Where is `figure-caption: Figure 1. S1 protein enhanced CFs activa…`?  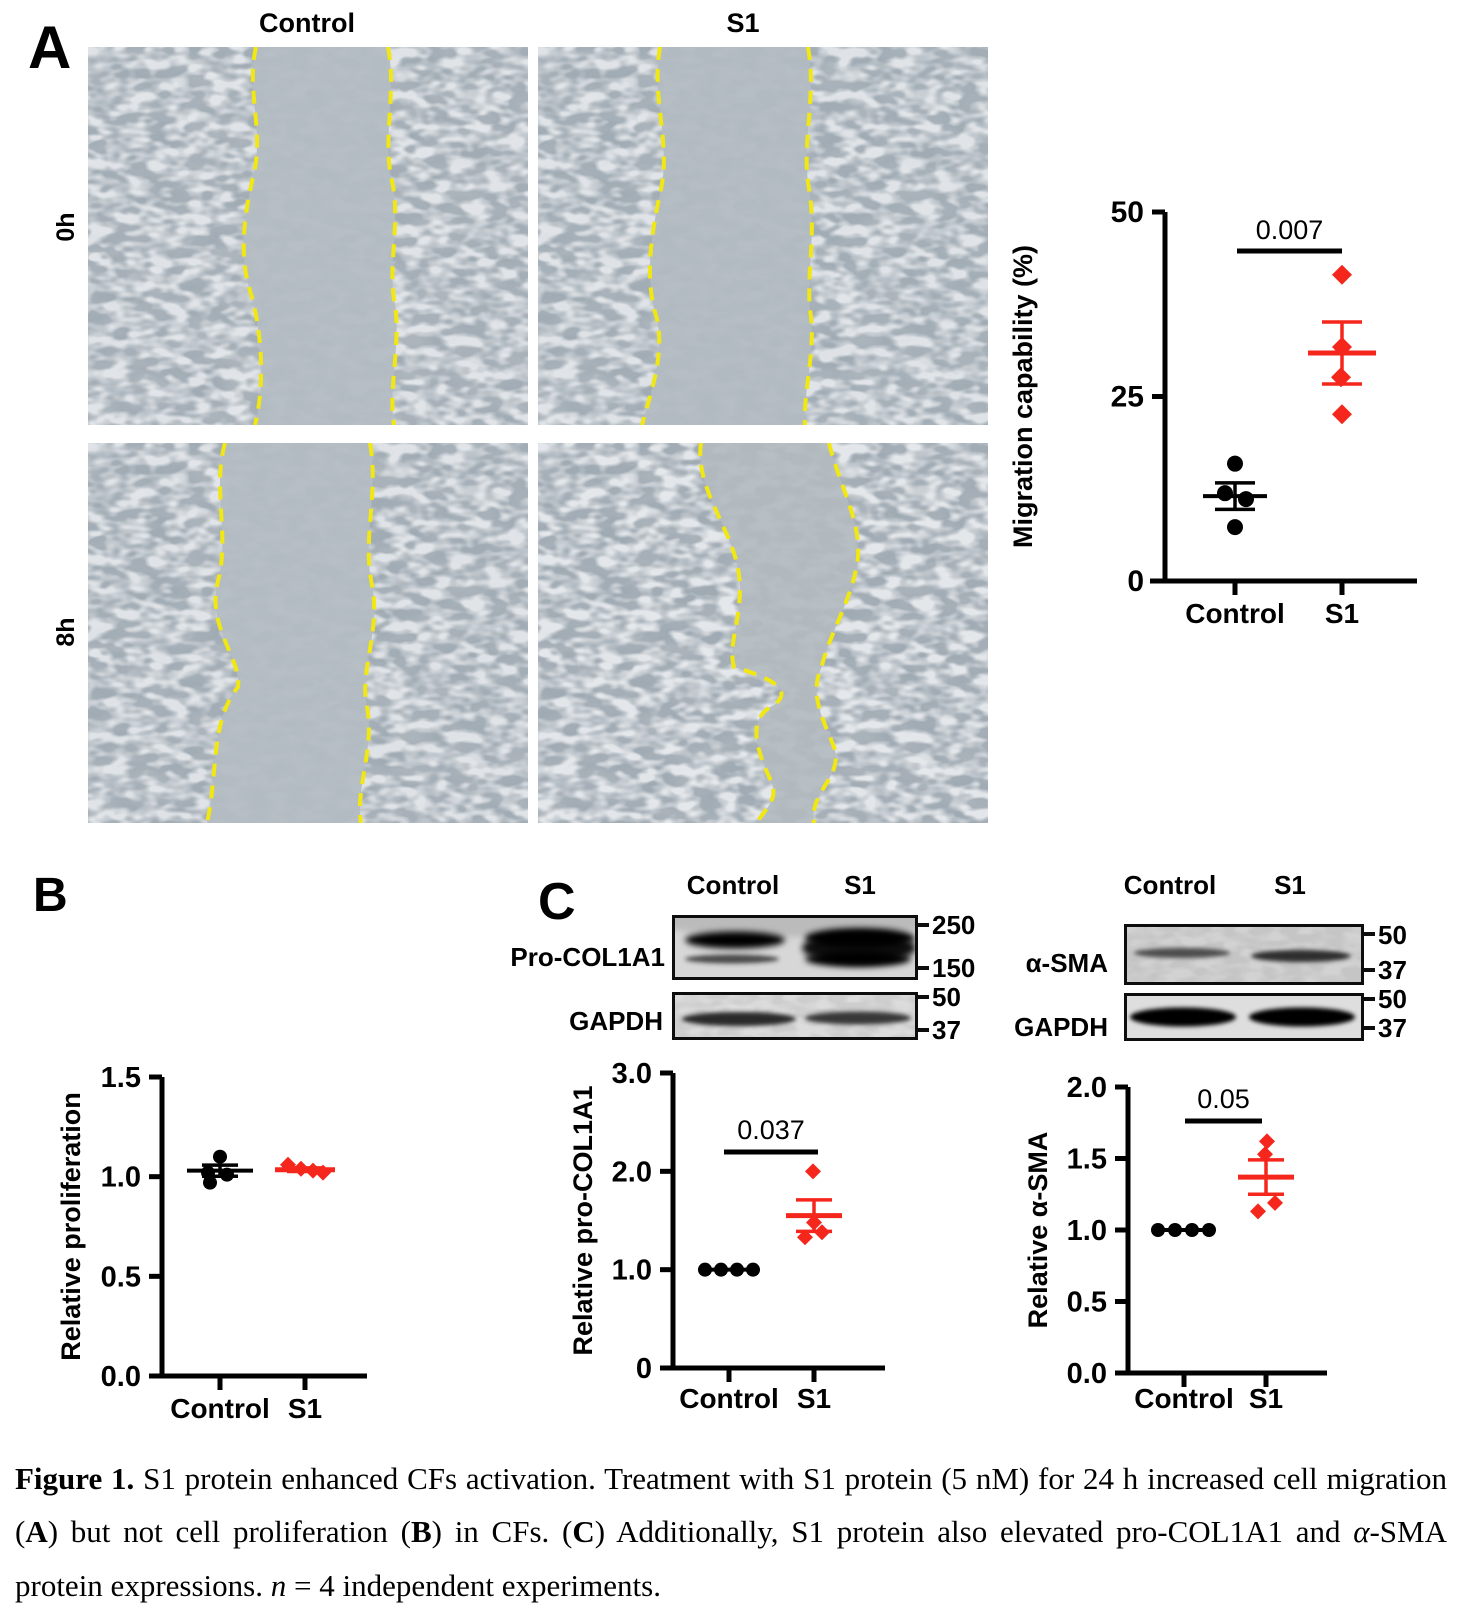
figure-caption: Figure 1. S1 protein enhanced CFs activa… is located at coordinates (731, 1530).